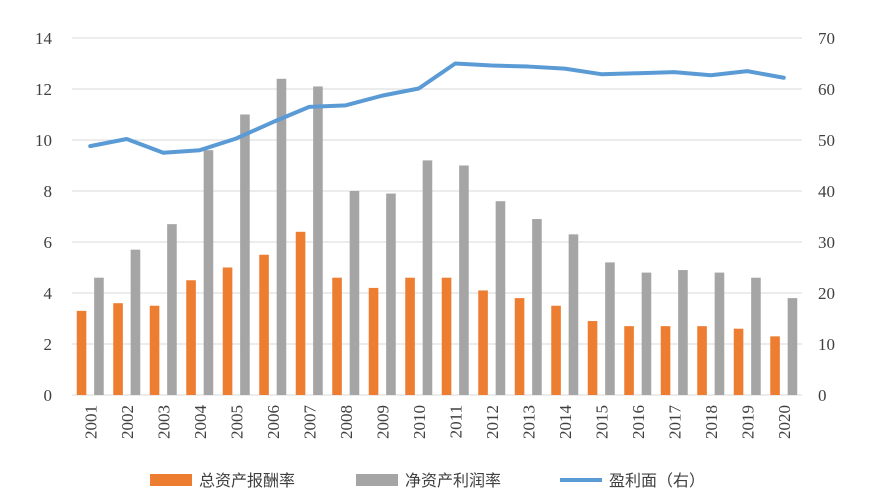 The height and width of the screenshot is (499, 876). Describe the element at coordinates (646, 333) in the screenshot. I see `bar-net-asset-profit-2016` at that location.